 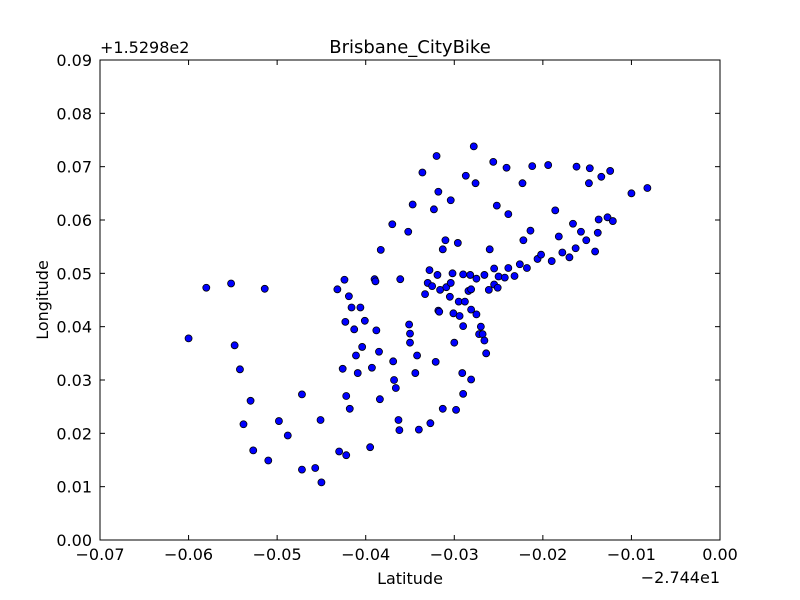 What do you see at coordinates (74, 167) in the screenshot?
I see `y-tick-label: 0.07` at bounding box center [74, 167].